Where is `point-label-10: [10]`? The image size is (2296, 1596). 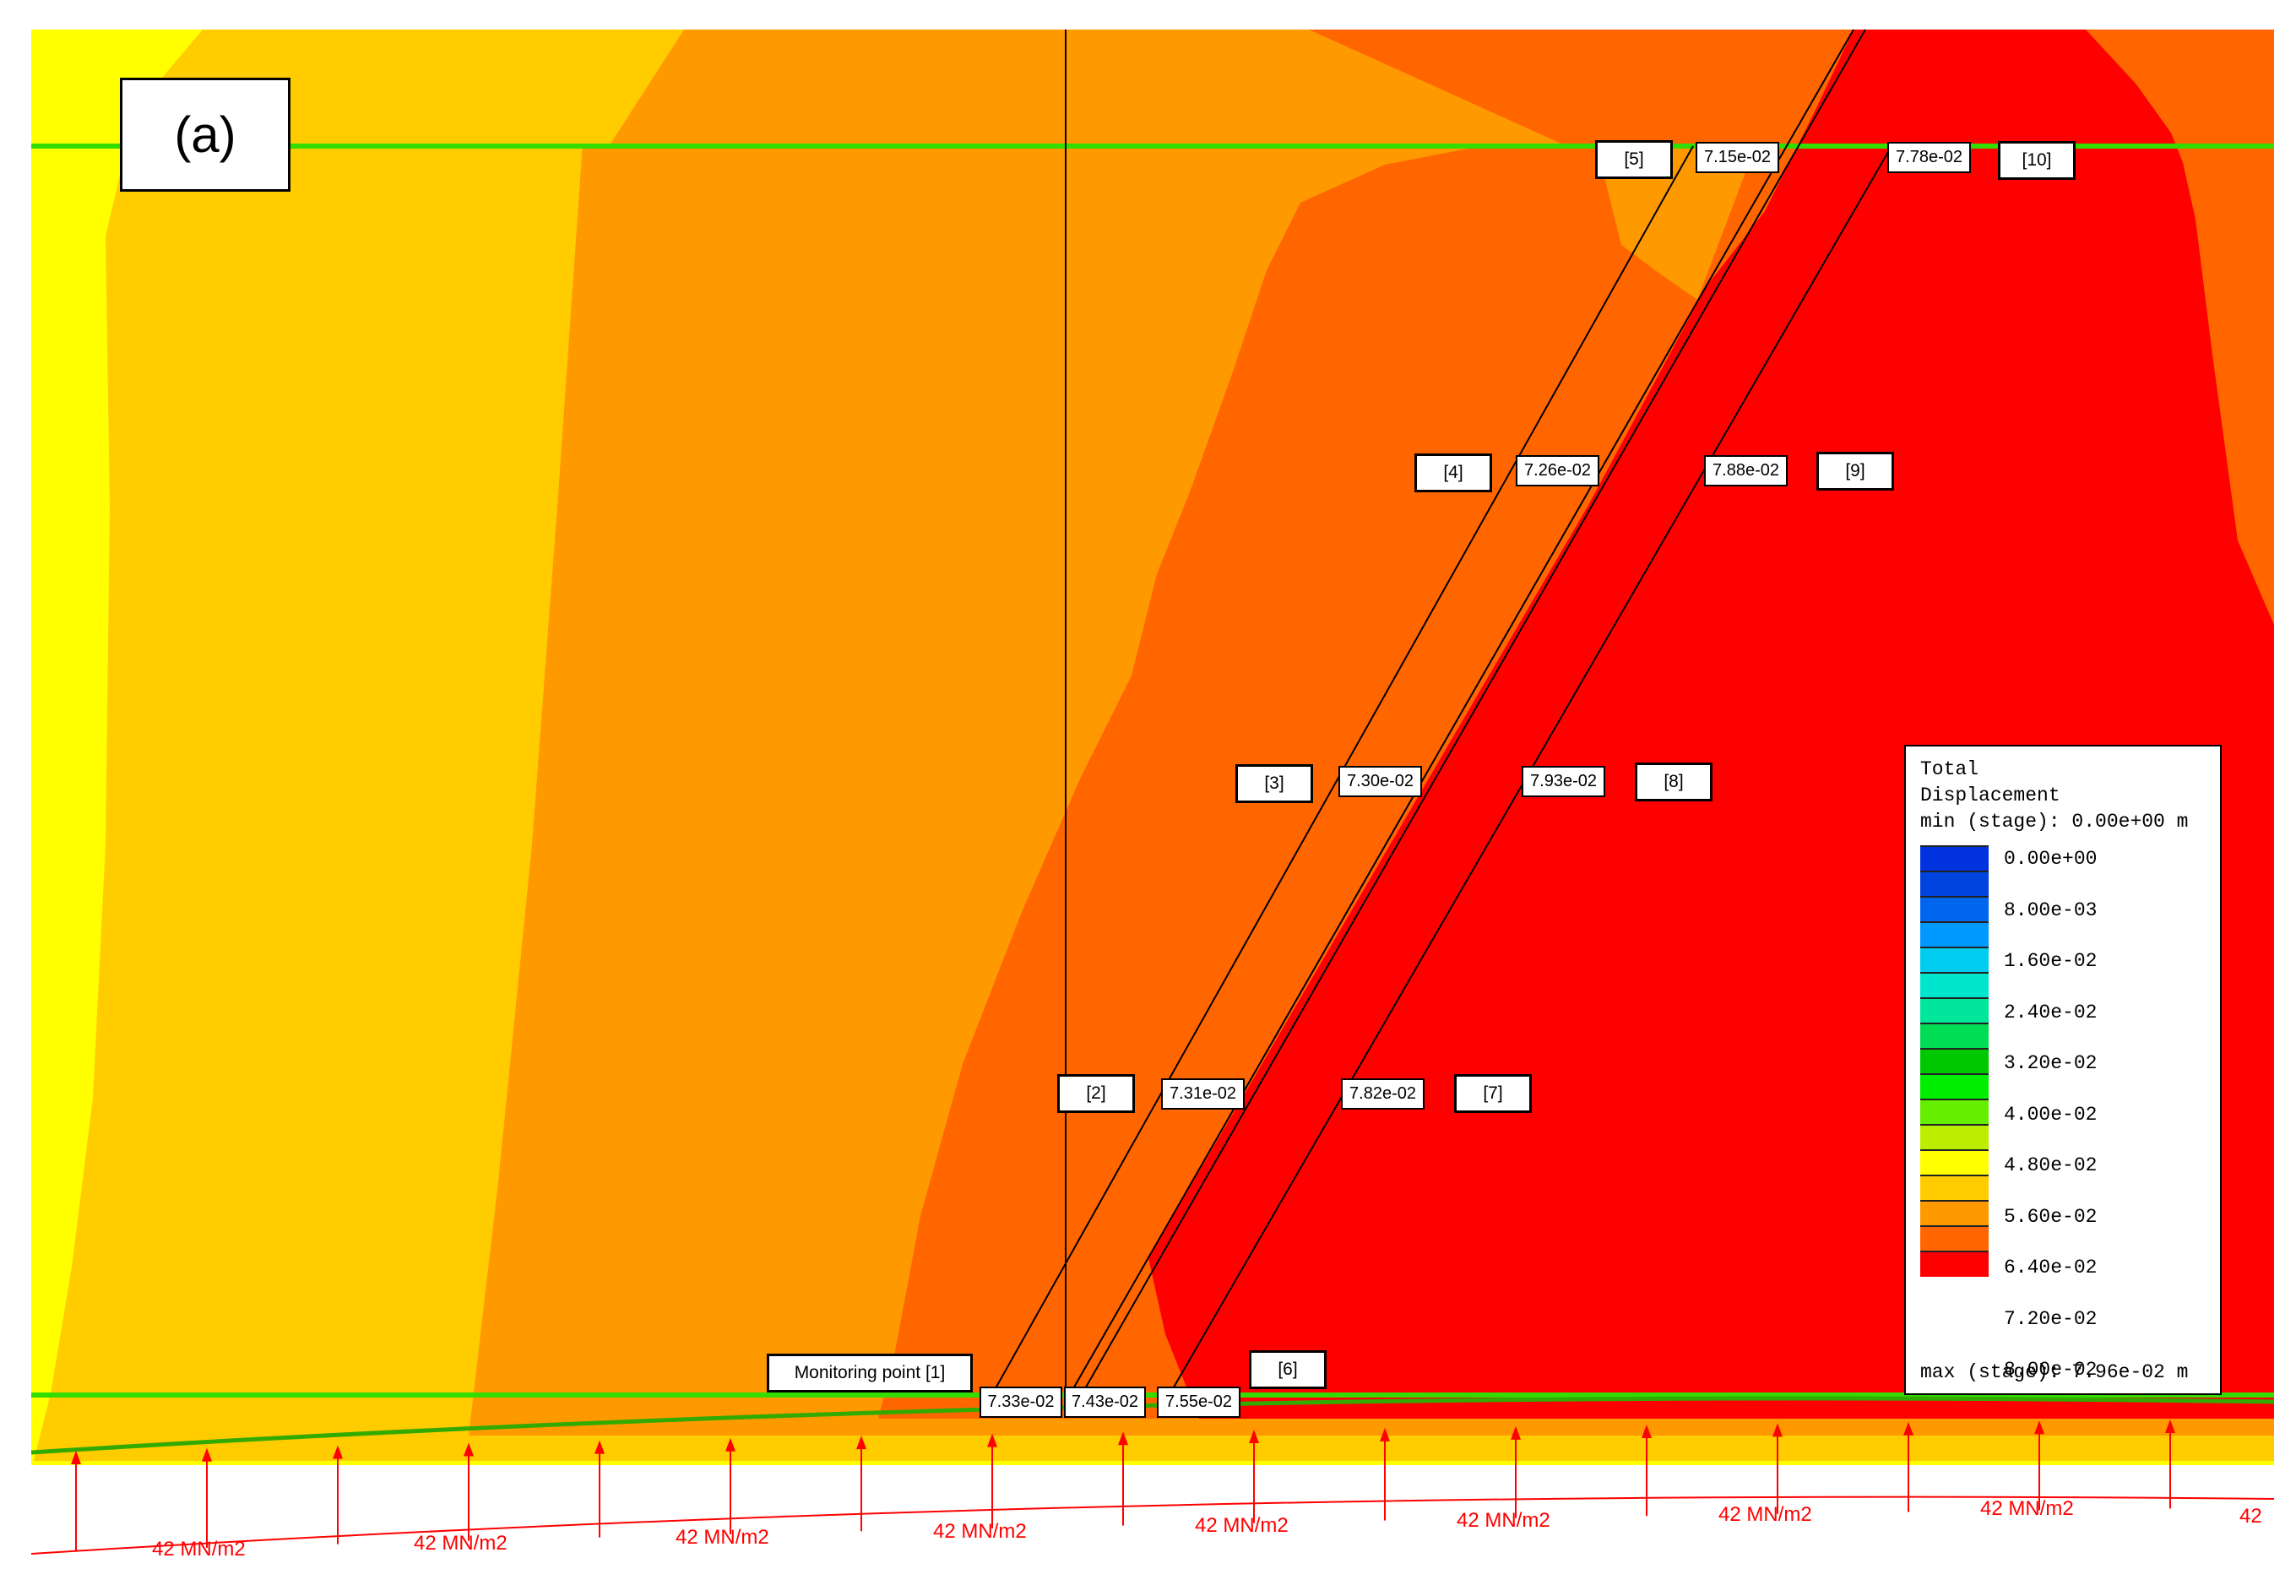 point-label-10: [10] is located at coordinates (2037, 160).